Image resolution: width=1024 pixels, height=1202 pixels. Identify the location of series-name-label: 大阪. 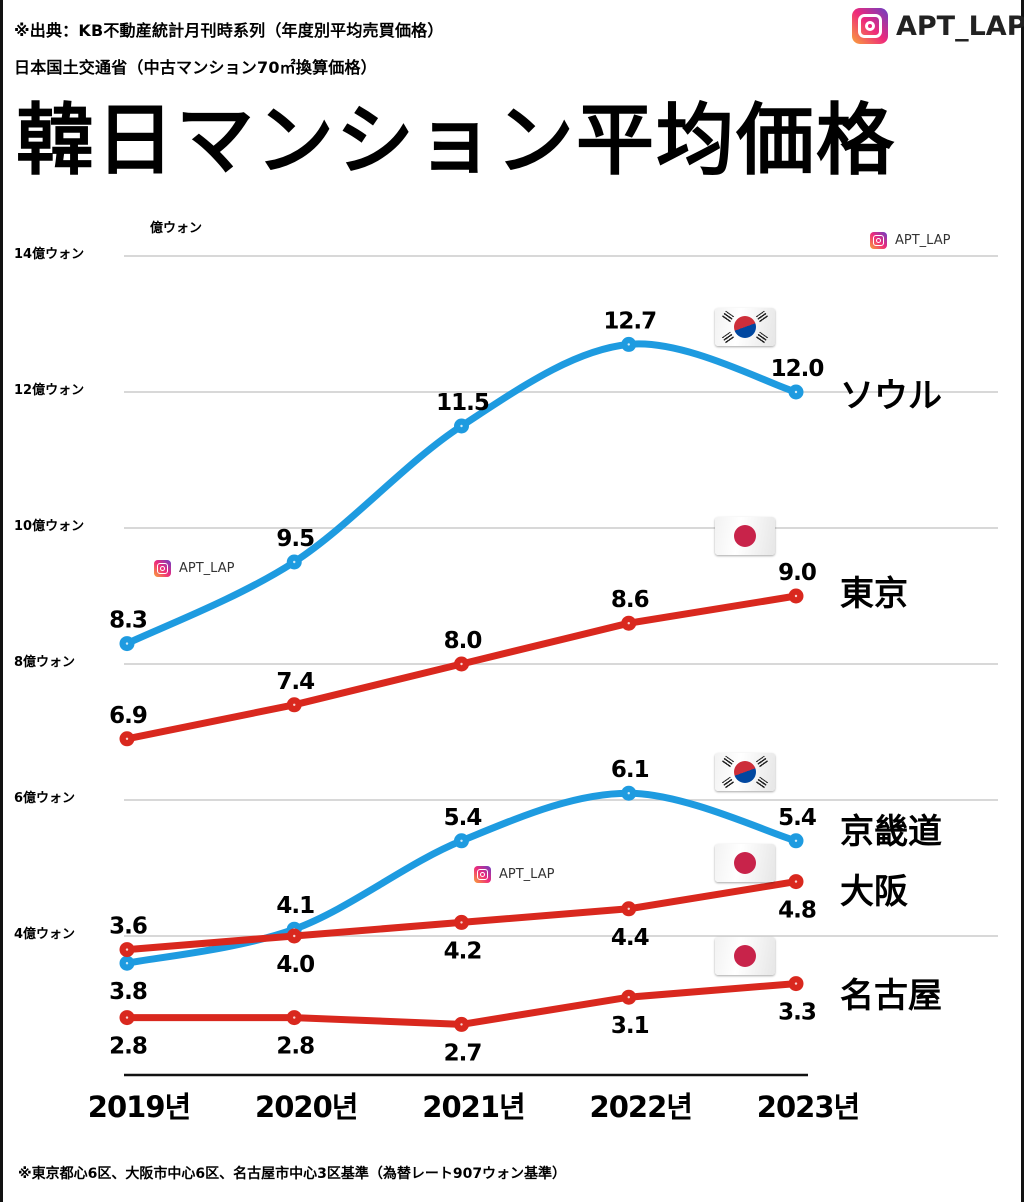
(874, 892).